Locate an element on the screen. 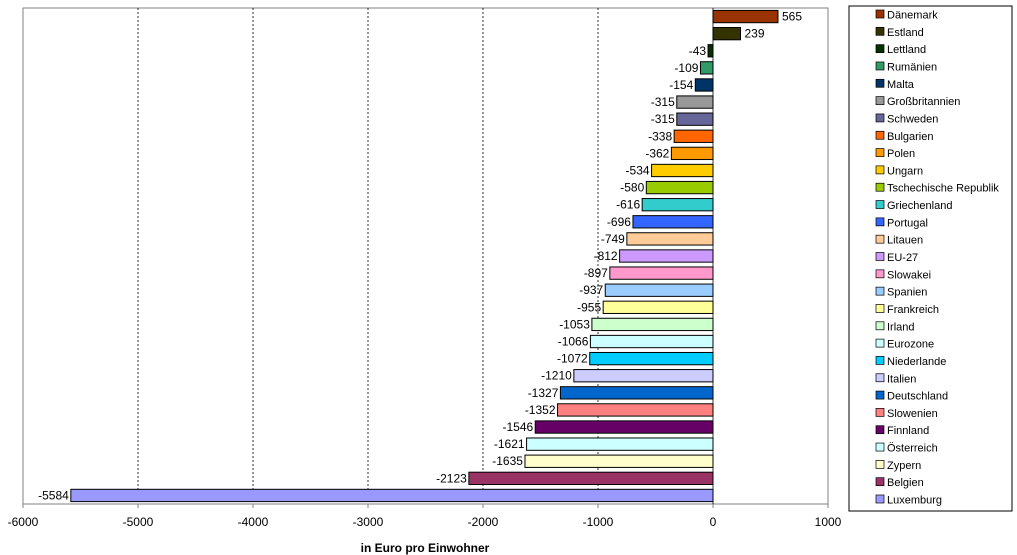 This screenshot has height=555, width=1017. data-label-14: -812 is located at coordinates (606, 256).